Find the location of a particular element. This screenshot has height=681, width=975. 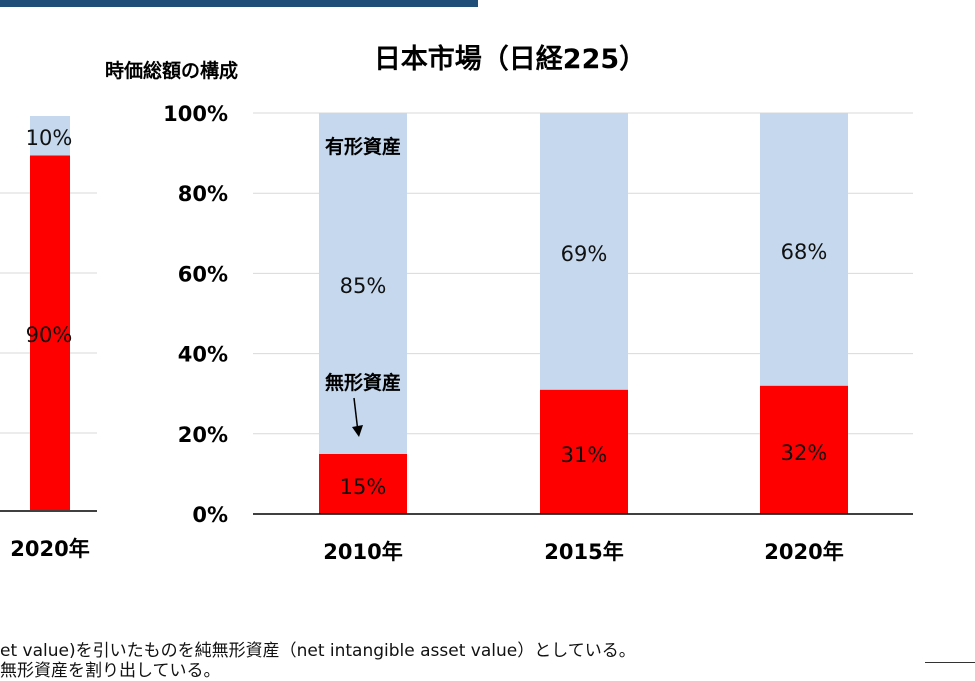

annotation-arrow-head is located at coordinates (357, 431).